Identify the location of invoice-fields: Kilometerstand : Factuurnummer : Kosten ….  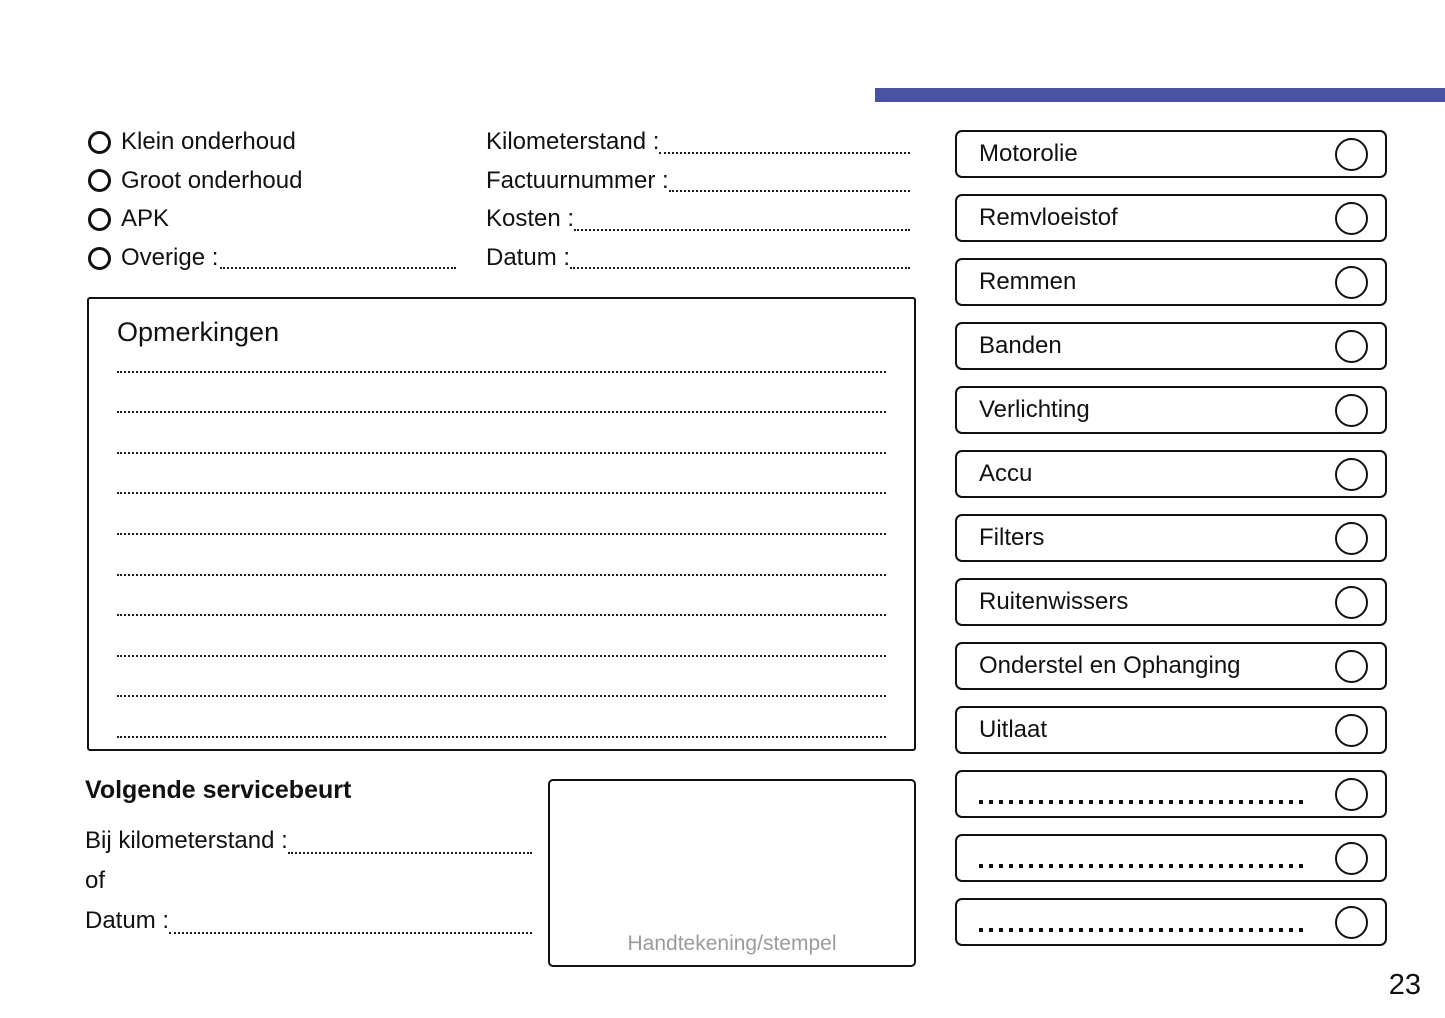
(698, 200).